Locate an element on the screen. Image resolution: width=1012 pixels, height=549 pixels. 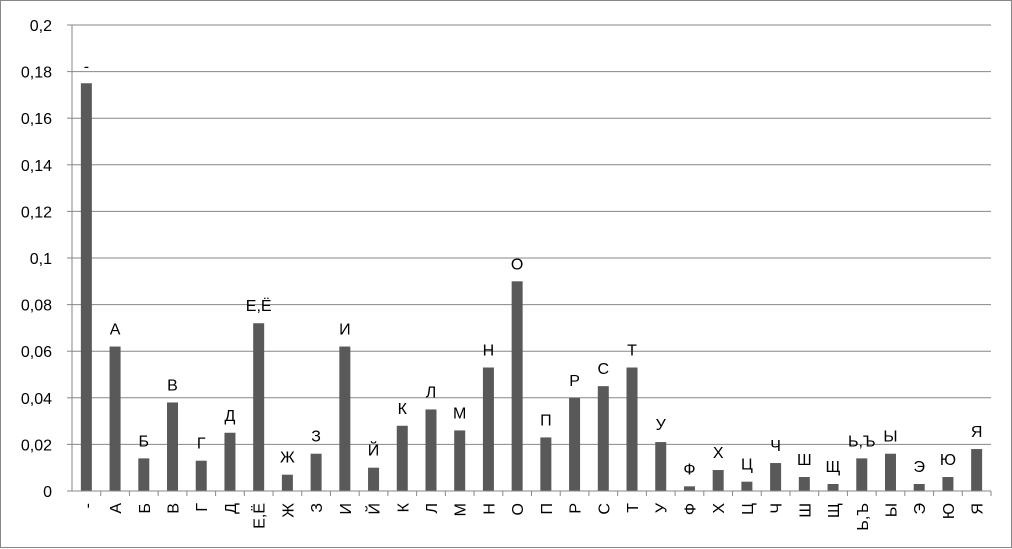
data-label: Н is located at coordinates (489, 351).